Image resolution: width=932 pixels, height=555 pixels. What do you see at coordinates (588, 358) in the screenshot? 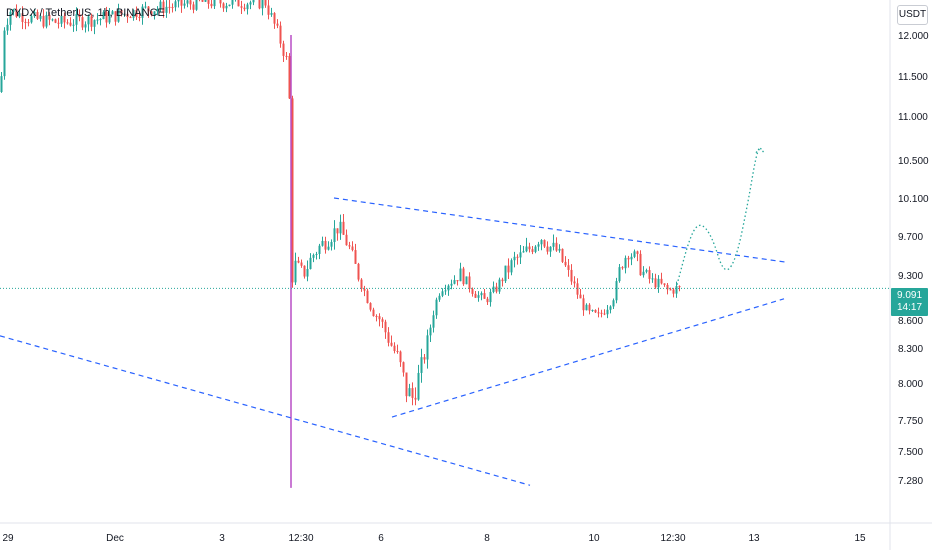
I see `trendline-lower` at bounding box center [588, 358].